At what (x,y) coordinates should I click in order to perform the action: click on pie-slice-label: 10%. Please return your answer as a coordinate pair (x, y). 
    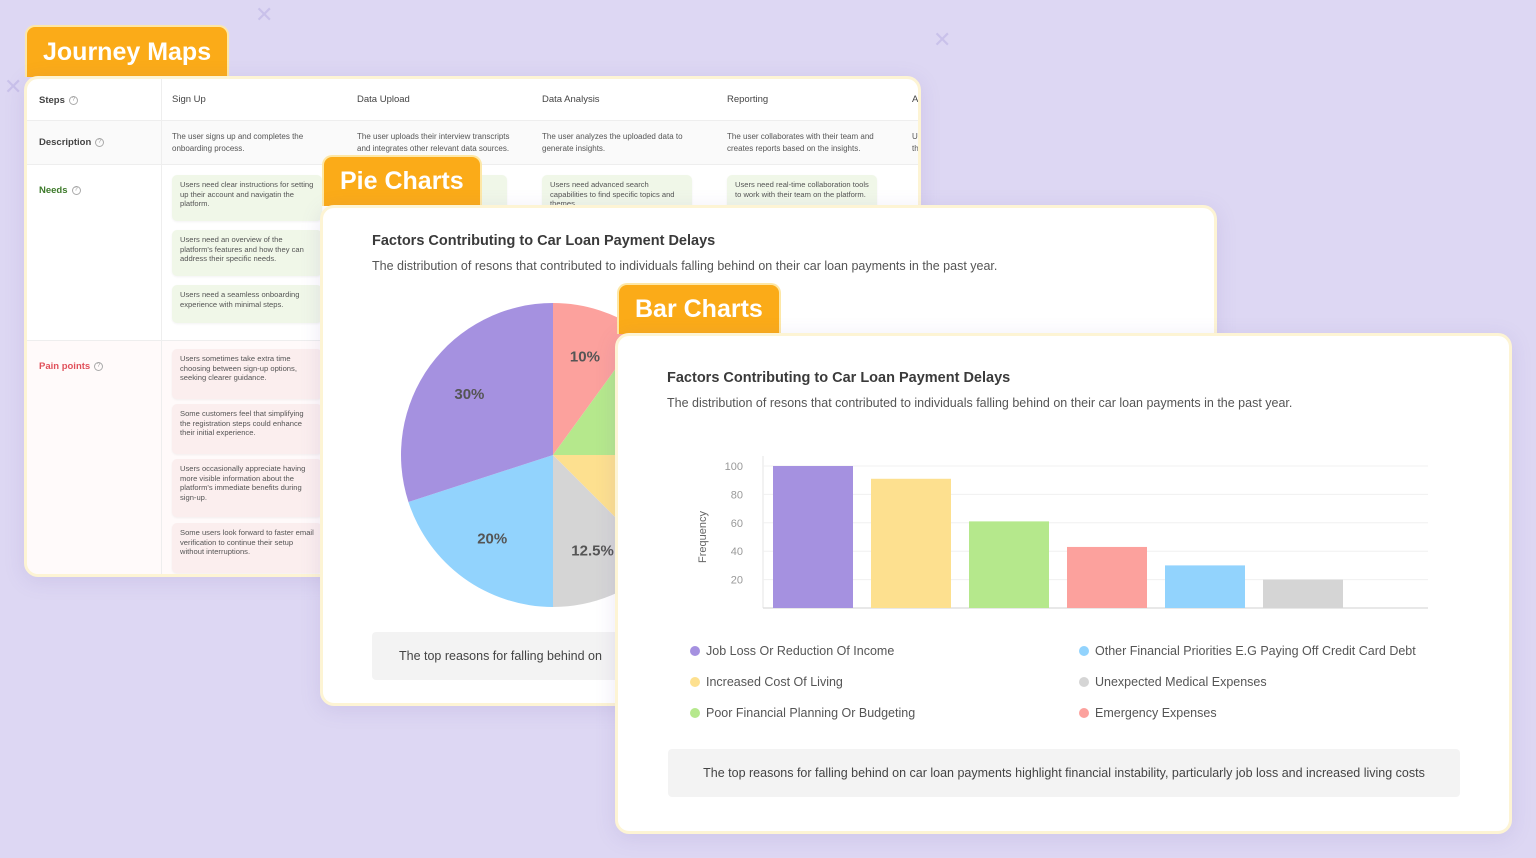
    Looking at the image, I should click on (585, 357).